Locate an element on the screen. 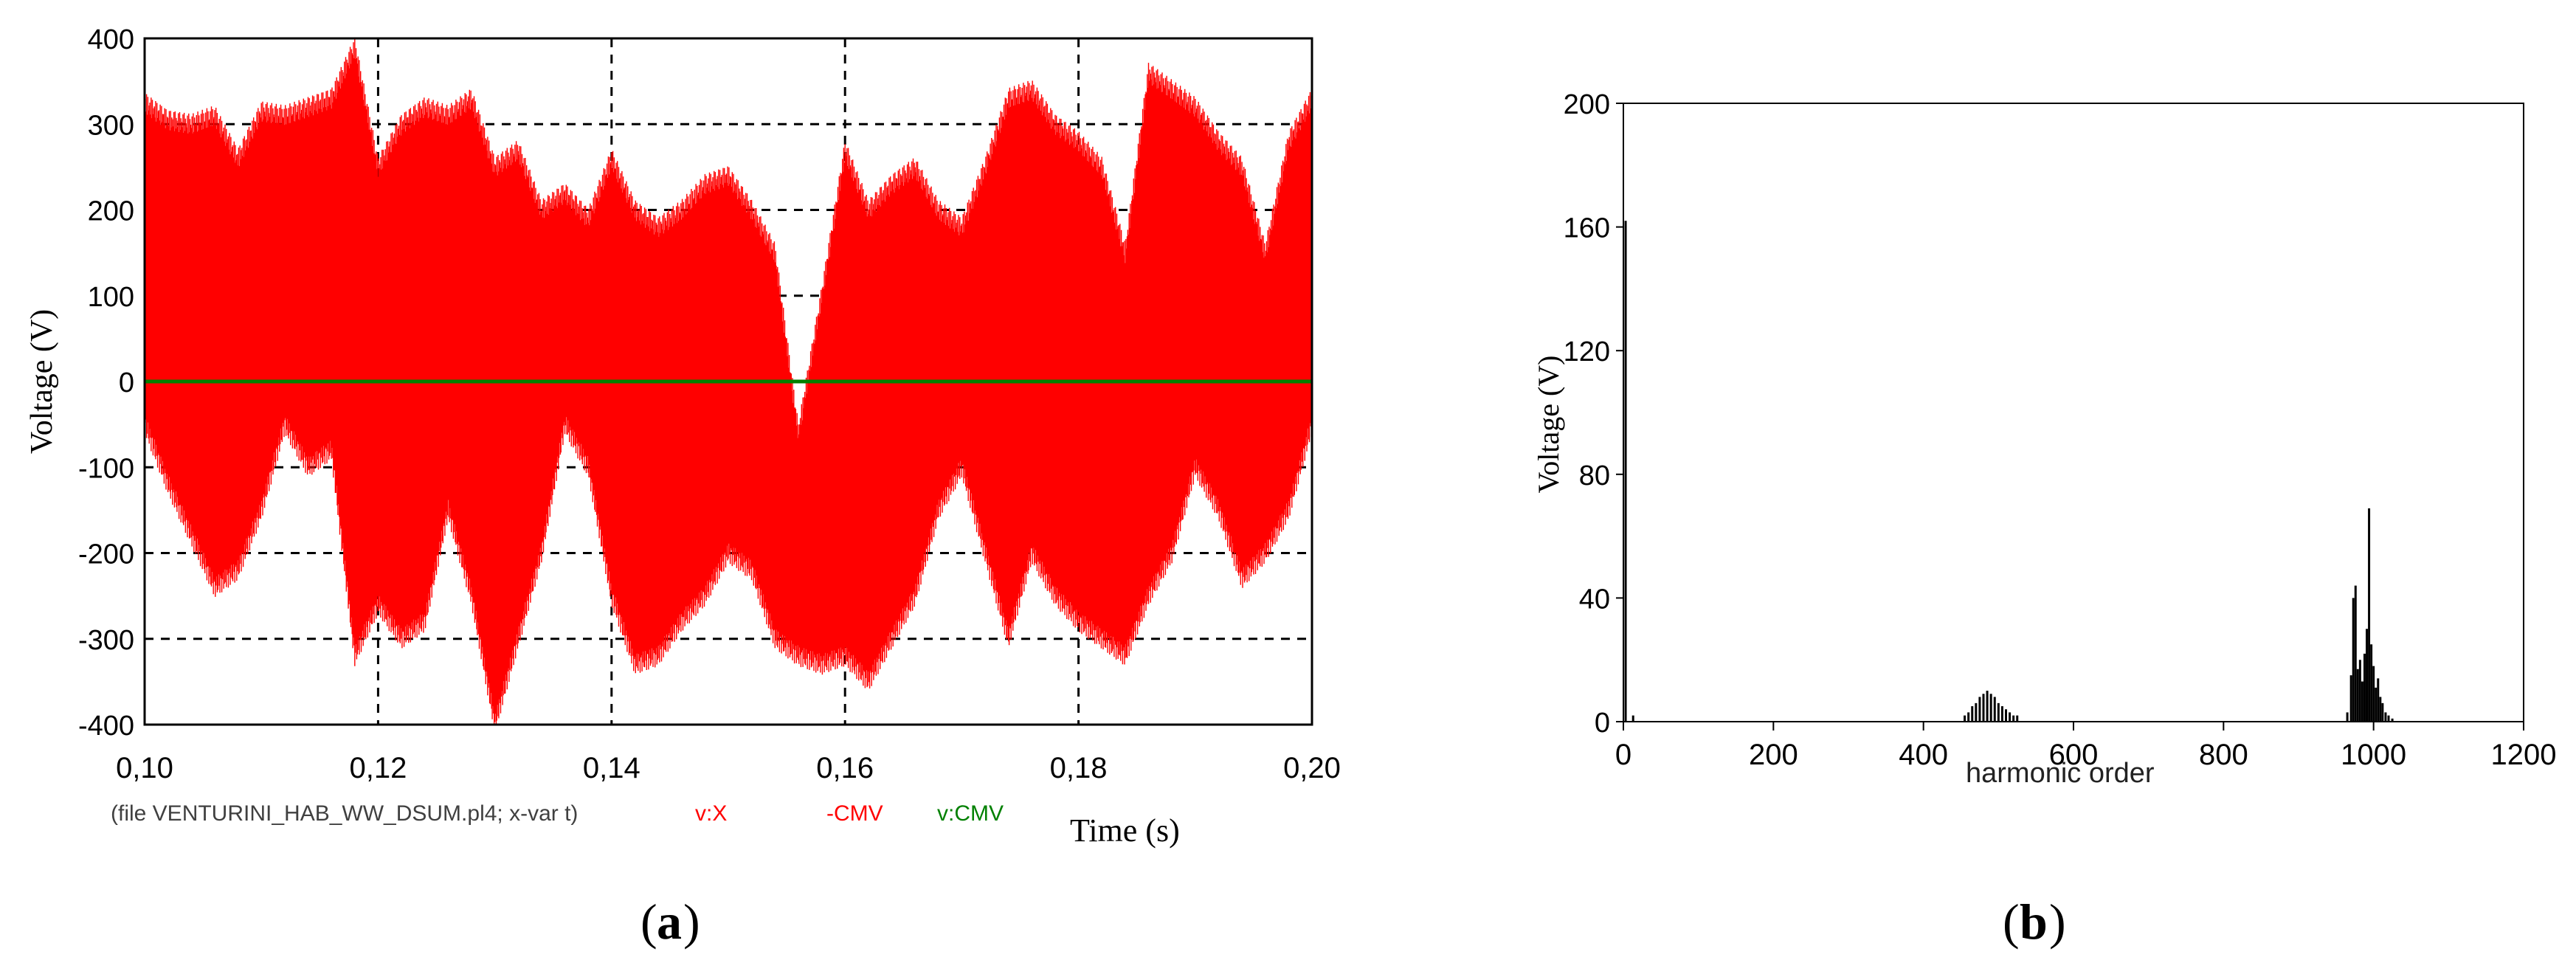 The width and height of the screenshot is (2576, 960). caption-b: ( b ) is located at coordinates (2034, 922).